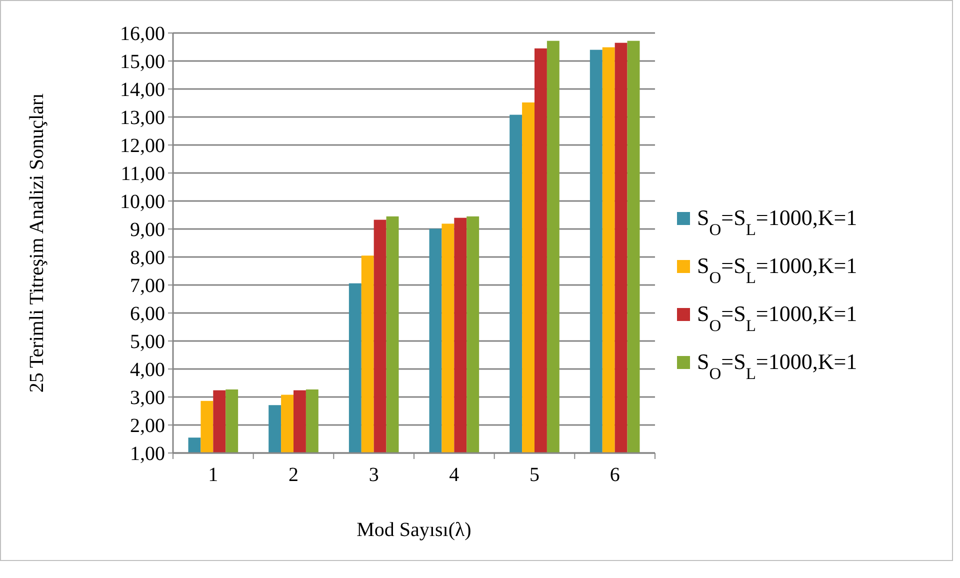 This screenshot has height=578, width=960. I want to click on x-axis-title: Mod Sayısı(λ), so click(414, 530).